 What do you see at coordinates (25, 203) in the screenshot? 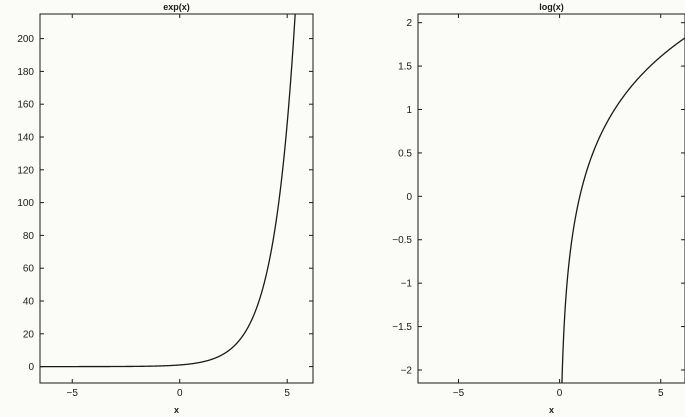
I see `exp-ytick-label: 100` at bounding box center [25, 203].